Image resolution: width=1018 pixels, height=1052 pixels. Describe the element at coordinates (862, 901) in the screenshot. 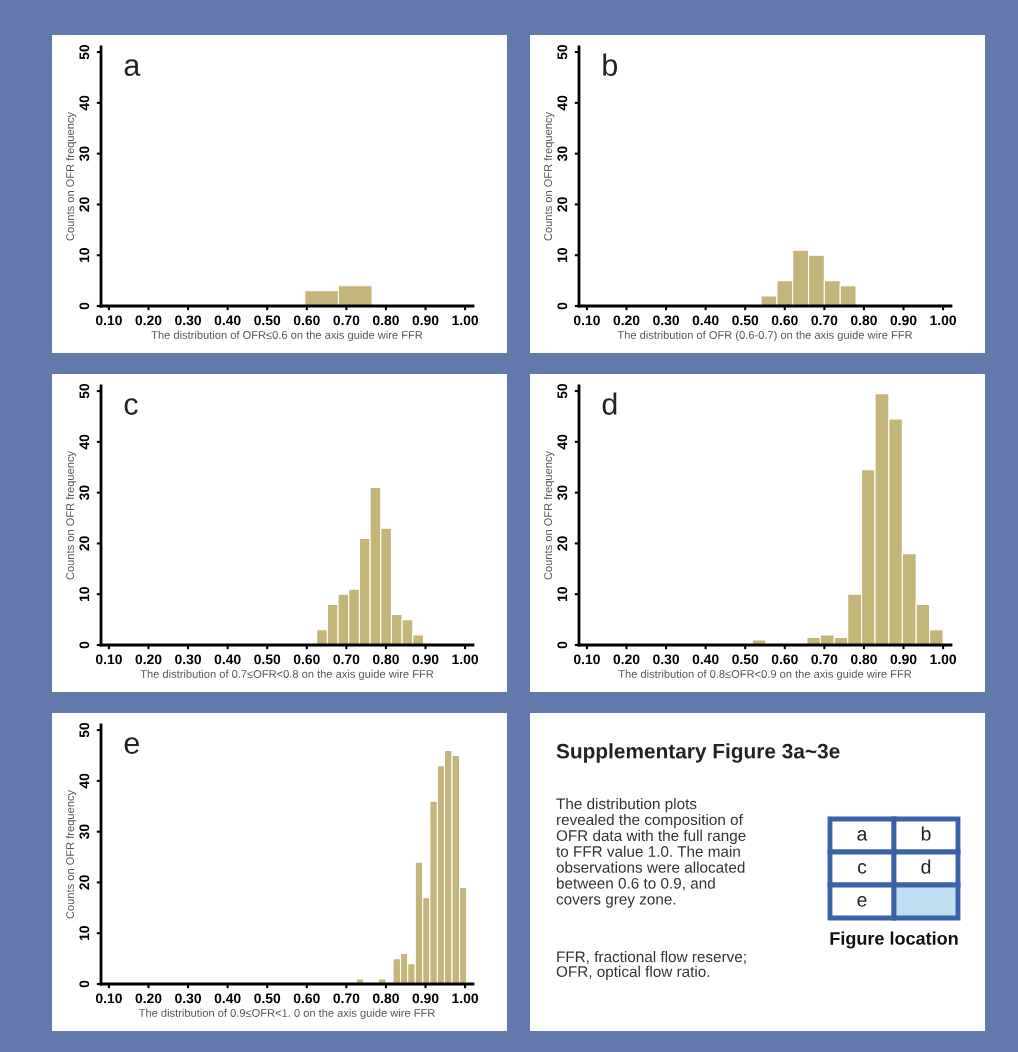

I see `text: e` at that location.